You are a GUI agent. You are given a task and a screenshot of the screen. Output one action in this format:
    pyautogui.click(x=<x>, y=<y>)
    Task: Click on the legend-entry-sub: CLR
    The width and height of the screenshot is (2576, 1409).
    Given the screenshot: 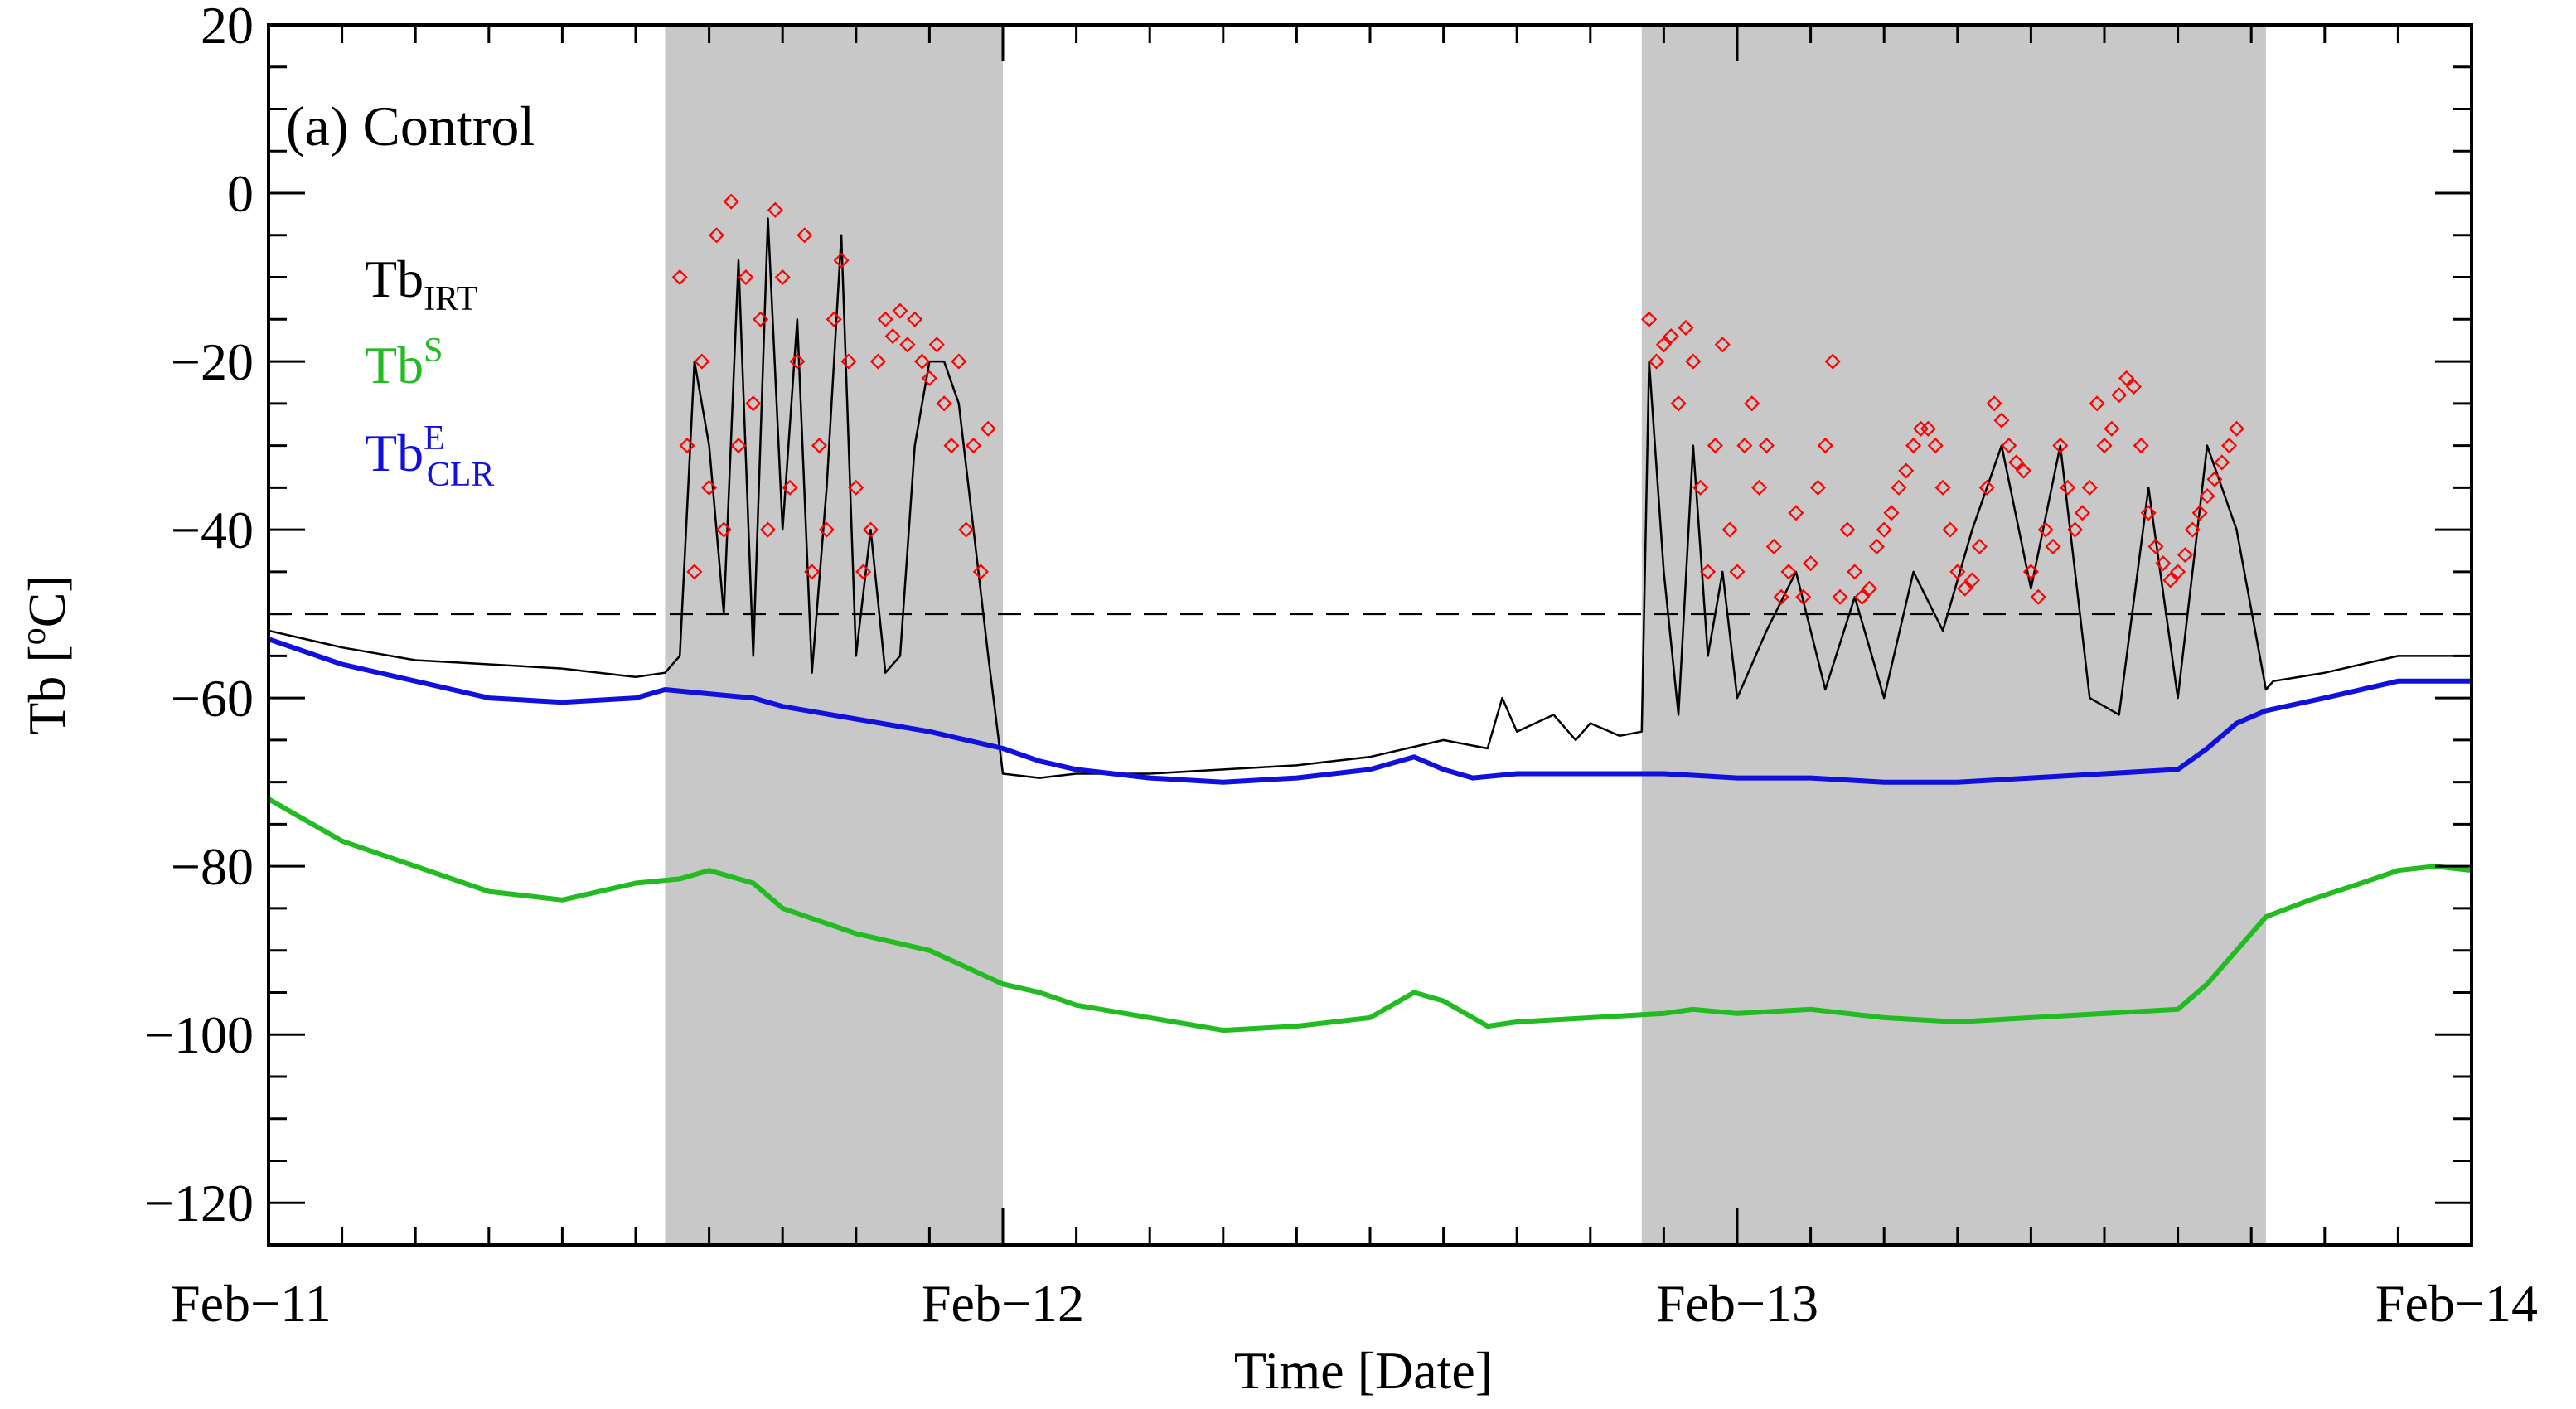 What is the action you would take?
    pyautogui.click(x=461, y=475)
    